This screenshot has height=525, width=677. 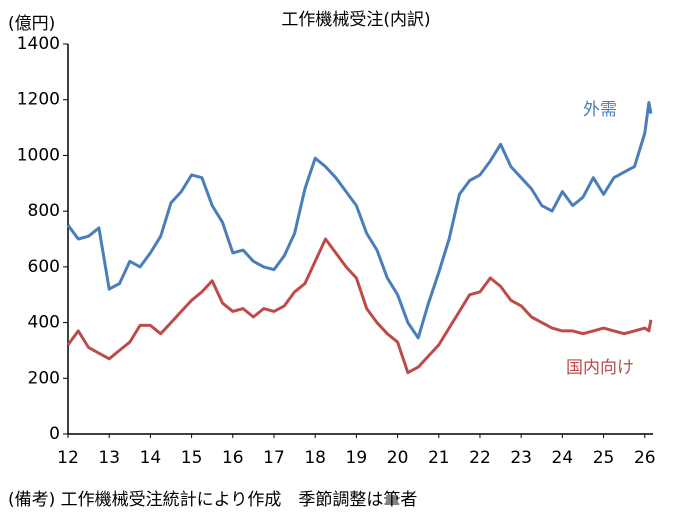 What do you see at coordinates (604, 458) in the screenshot?
I see `x-tick-label: 25` at bounding box center [604, 458].